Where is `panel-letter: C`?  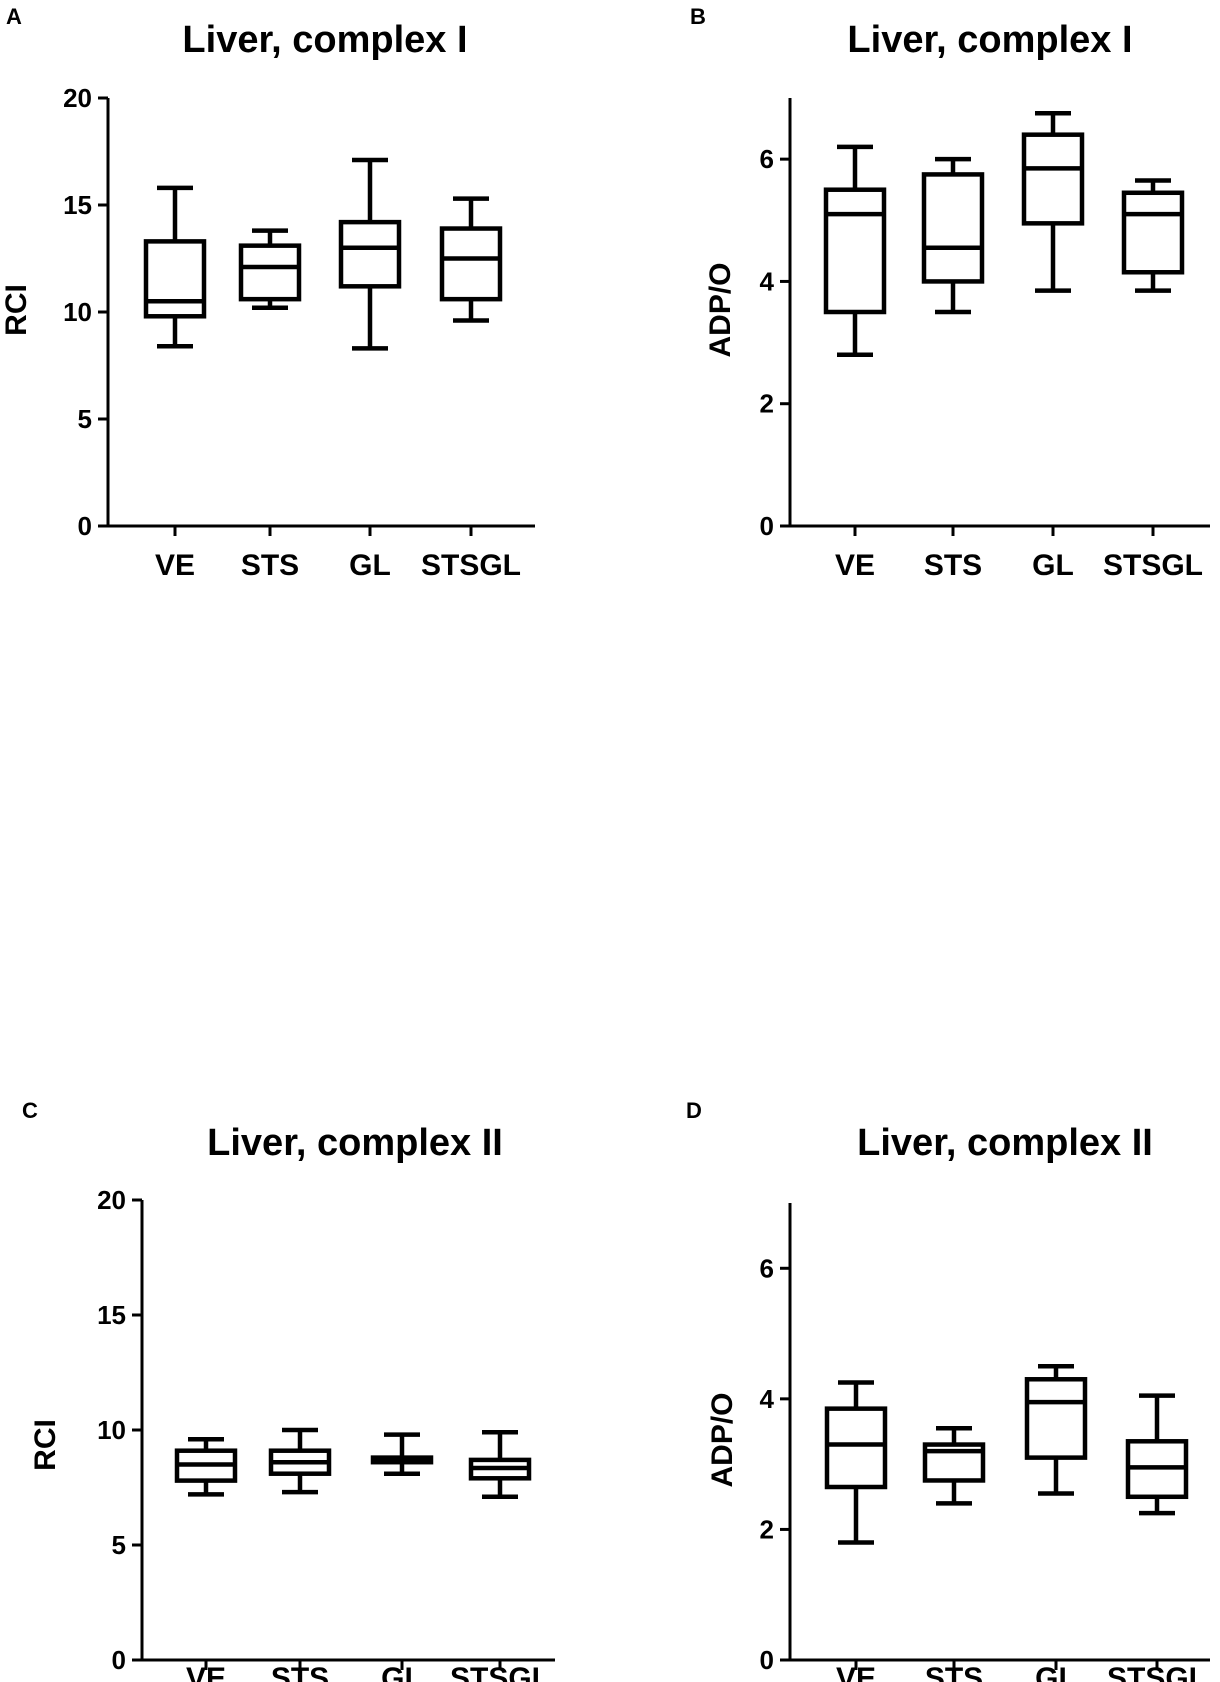
panel-letter: C is located at coordinates (30, 1110).